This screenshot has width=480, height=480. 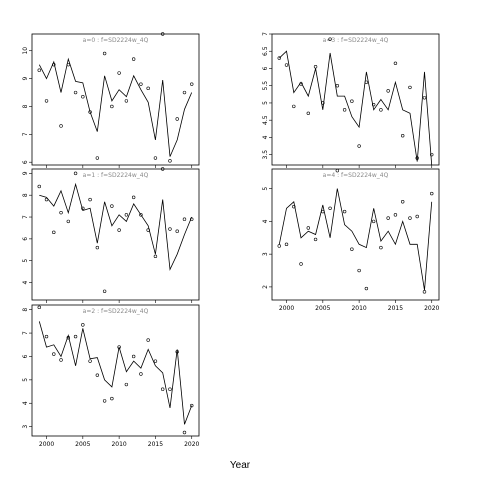 I want to click on fitted-line-a2, so click(x=115, y=373).